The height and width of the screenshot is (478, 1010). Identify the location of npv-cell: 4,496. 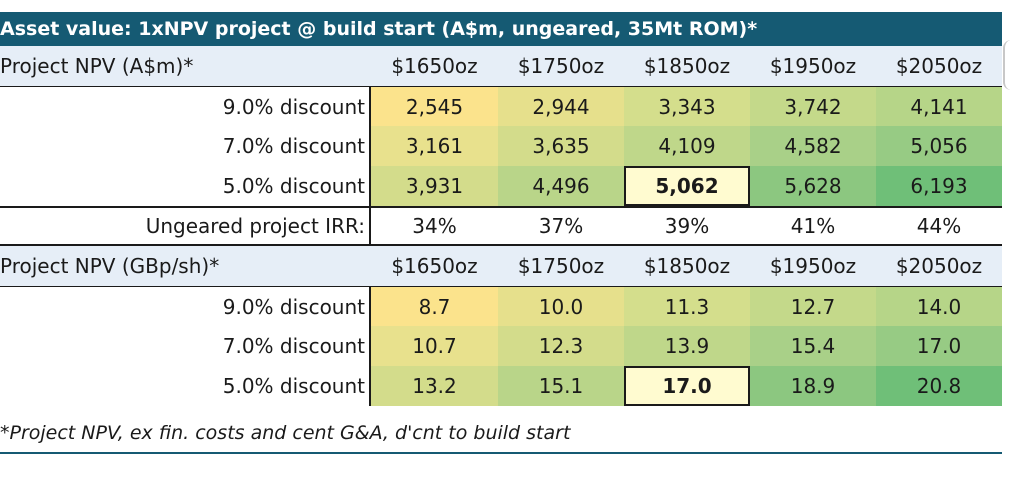
(561, 186).